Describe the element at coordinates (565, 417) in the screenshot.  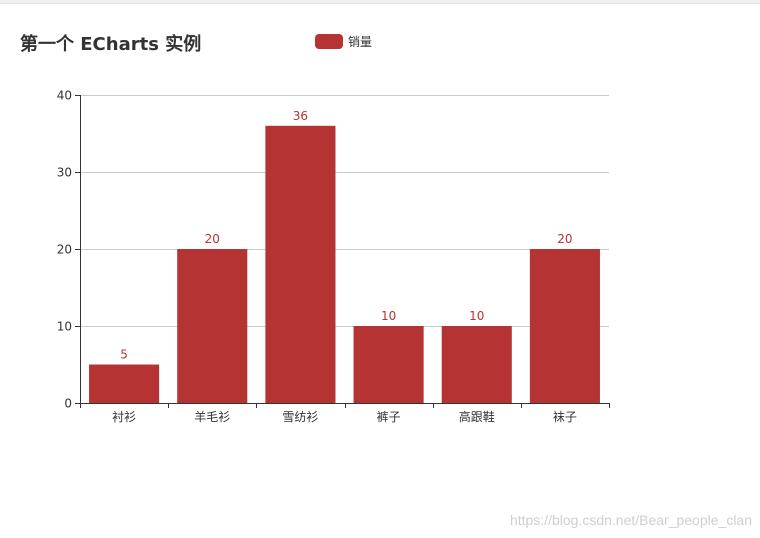
I see `x-tick-label: 袜子` at that location.